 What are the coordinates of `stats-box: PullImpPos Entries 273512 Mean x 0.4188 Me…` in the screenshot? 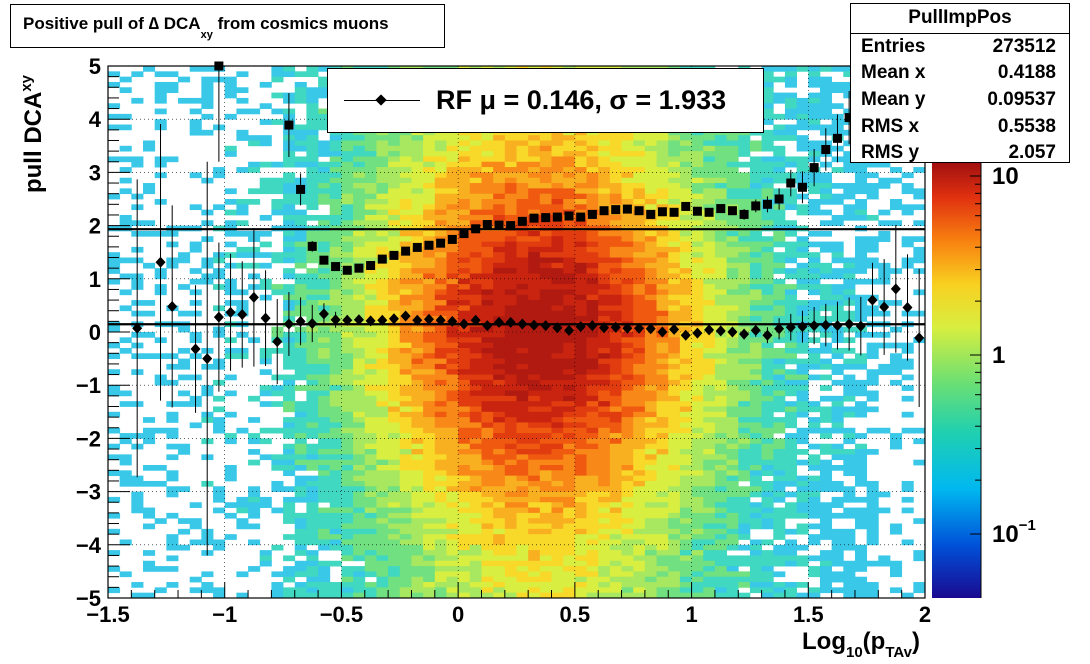 It's located at (960, 83).